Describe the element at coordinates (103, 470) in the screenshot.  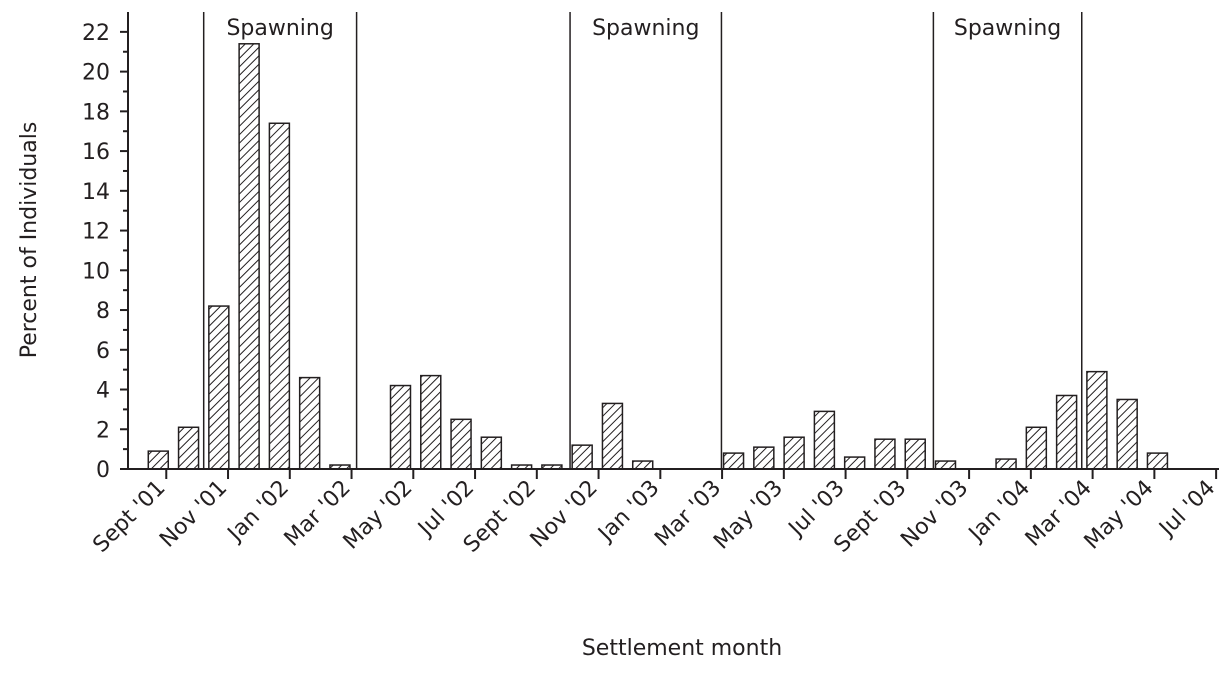
I see `y-tick-label: 0` at that location.